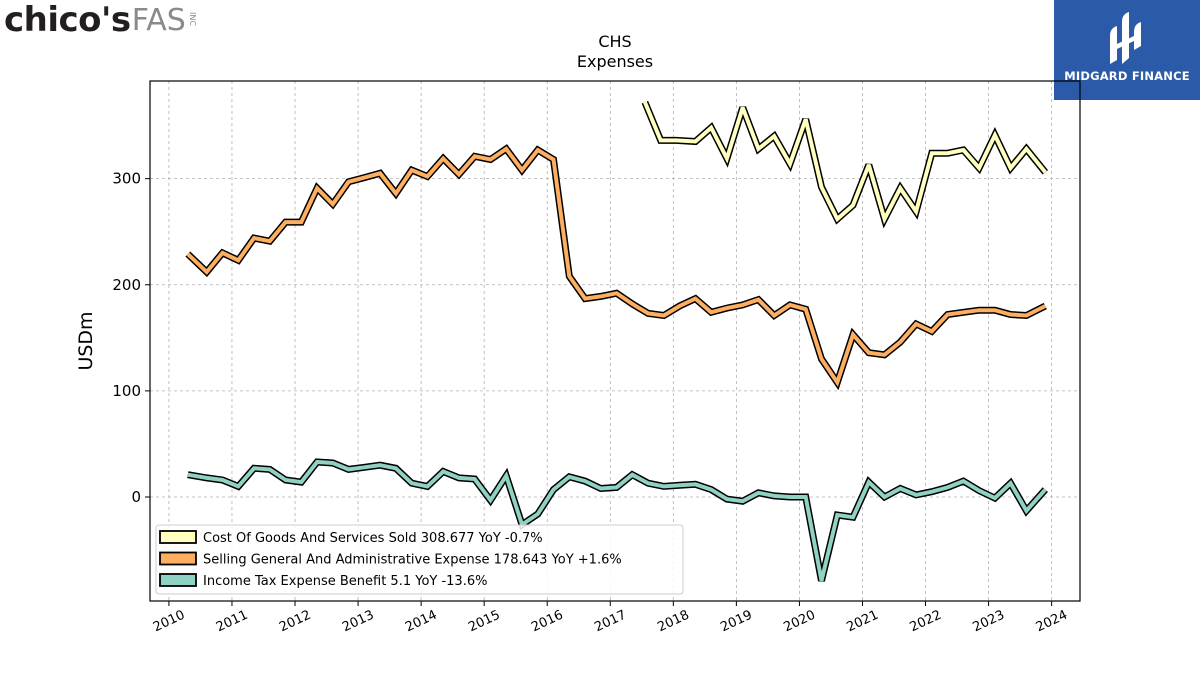 Image resolution: width=1200 pixels, height=675 pixels. What do you see at coordinates (799, 622) in the screenshot?
I see `x-tick-label: 2020` at bounding box center [799, 622].